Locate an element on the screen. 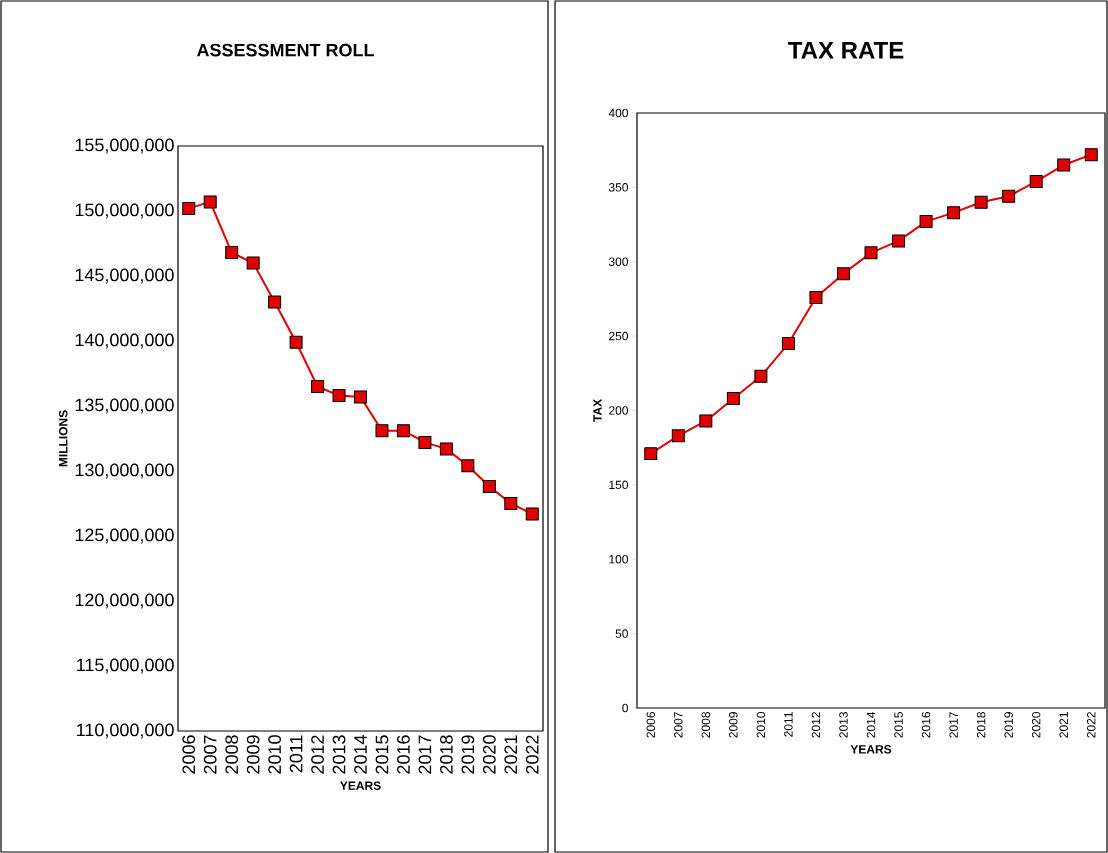 The height and width of the screenshot is (853, 1108). y-tick-label: 200 is located at coordinates (619, 410).